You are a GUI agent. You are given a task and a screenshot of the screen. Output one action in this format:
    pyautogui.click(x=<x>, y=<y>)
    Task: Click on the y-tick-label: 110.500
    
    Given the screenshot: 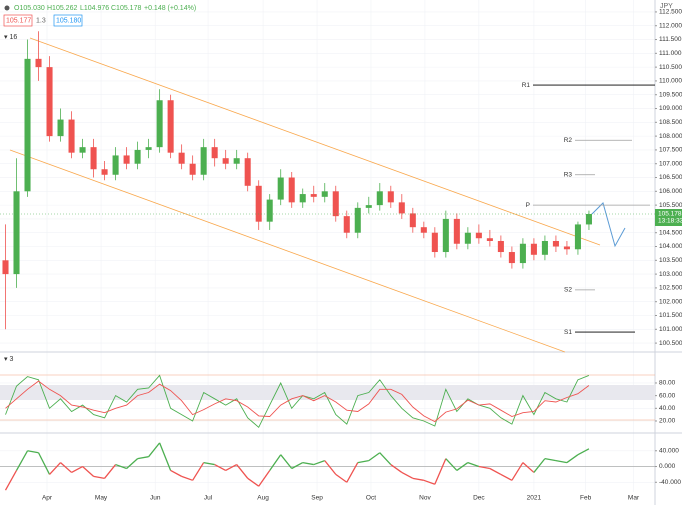 What is the action you would take?
    pyautogui.click(x=670, y=67)
    